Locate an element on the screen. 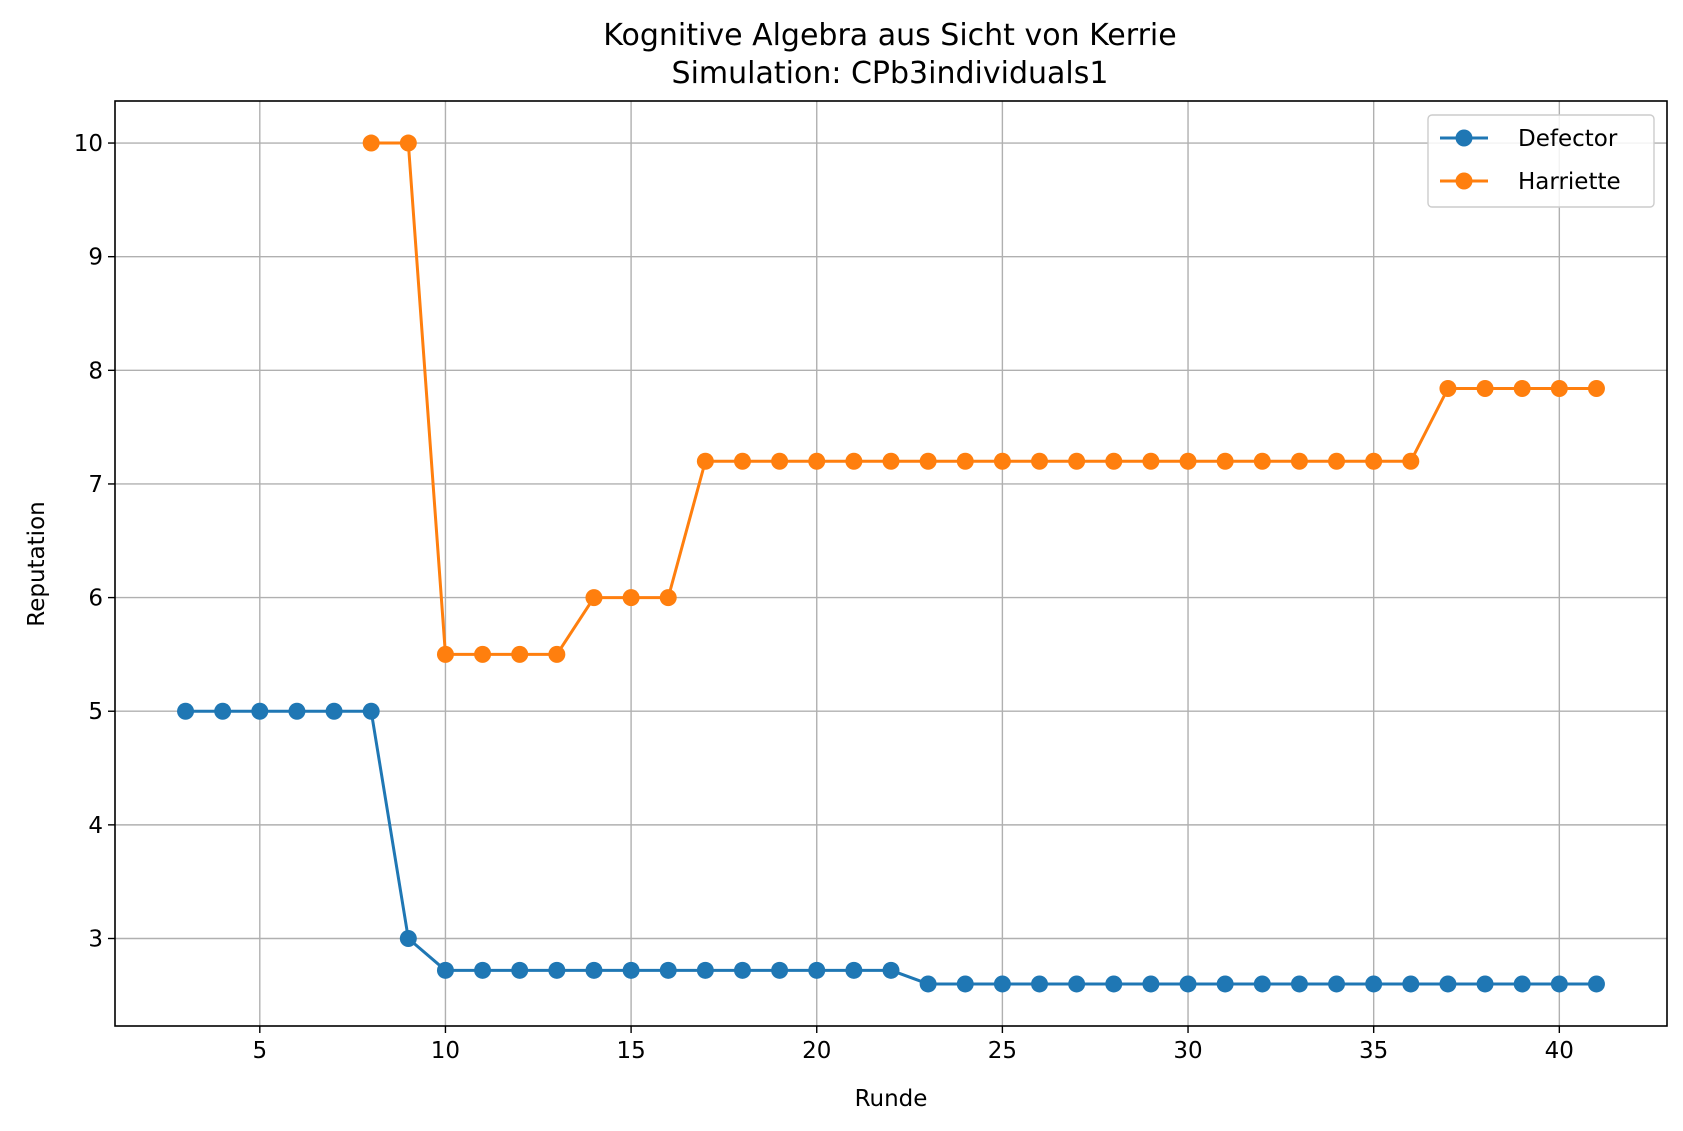  x-tick-label: 40 is located at coordinates (1559, 1051).